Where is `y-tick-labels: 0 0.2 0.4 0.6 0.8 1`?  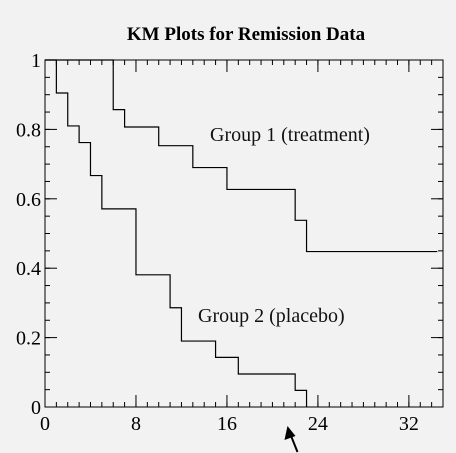 y-tick-labels: 0 0.2 0.4 0.6 0.8 1 is located at coordinates (28, 234).